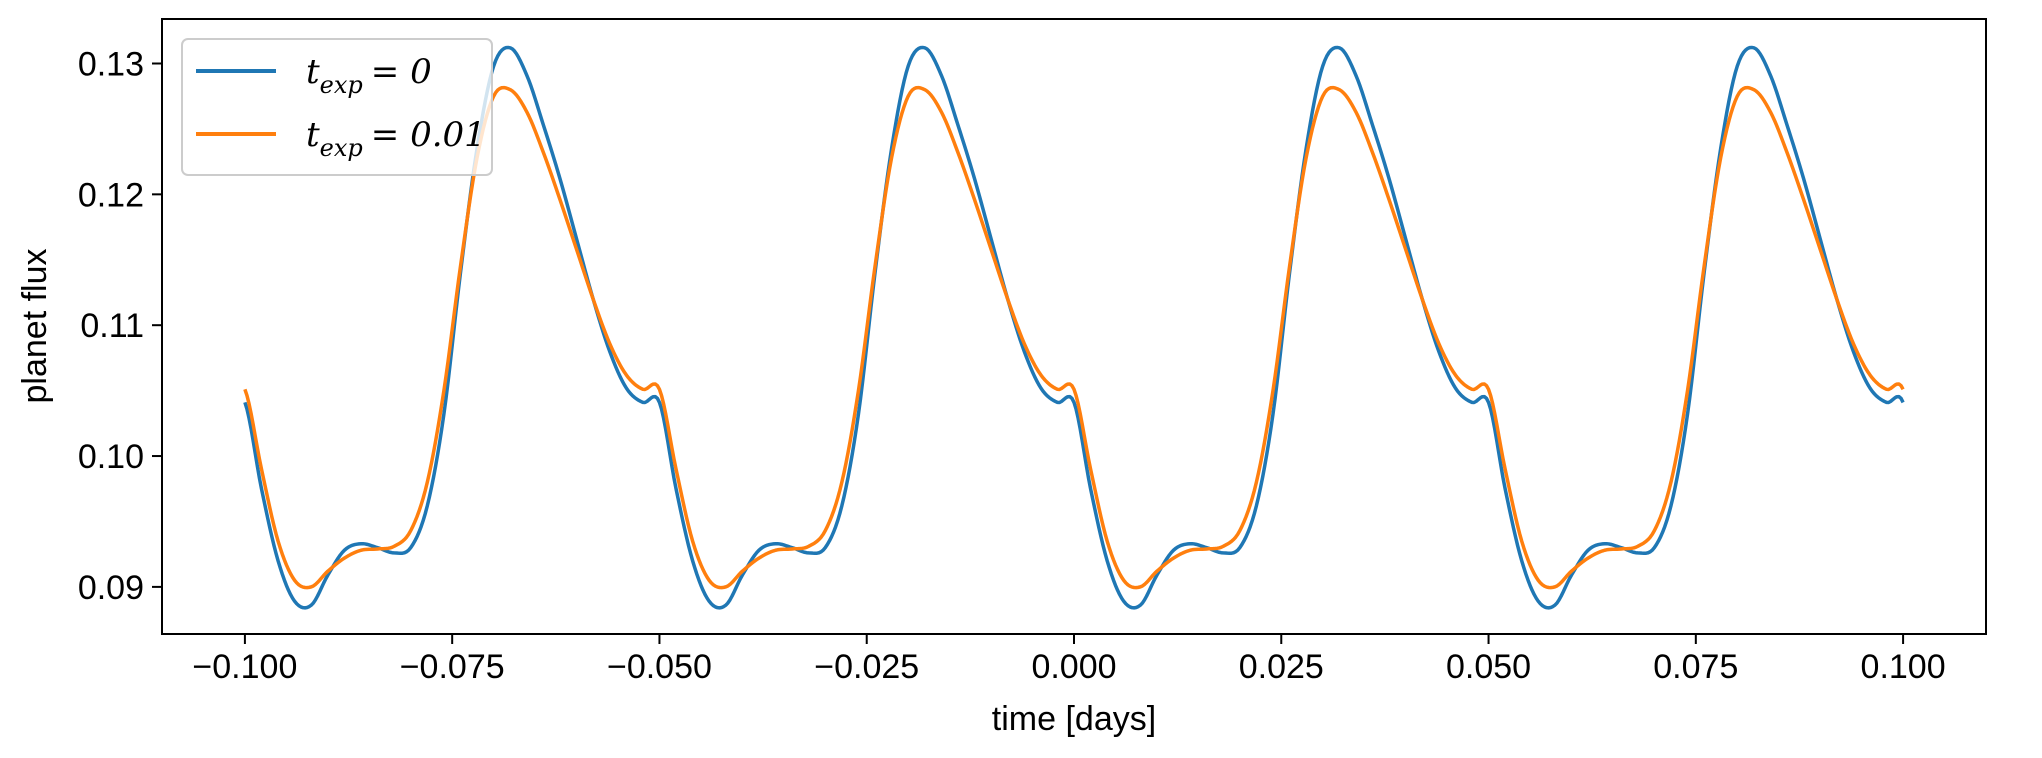  I want to click on x-tick-label: 0.025, so click(1281, 667).